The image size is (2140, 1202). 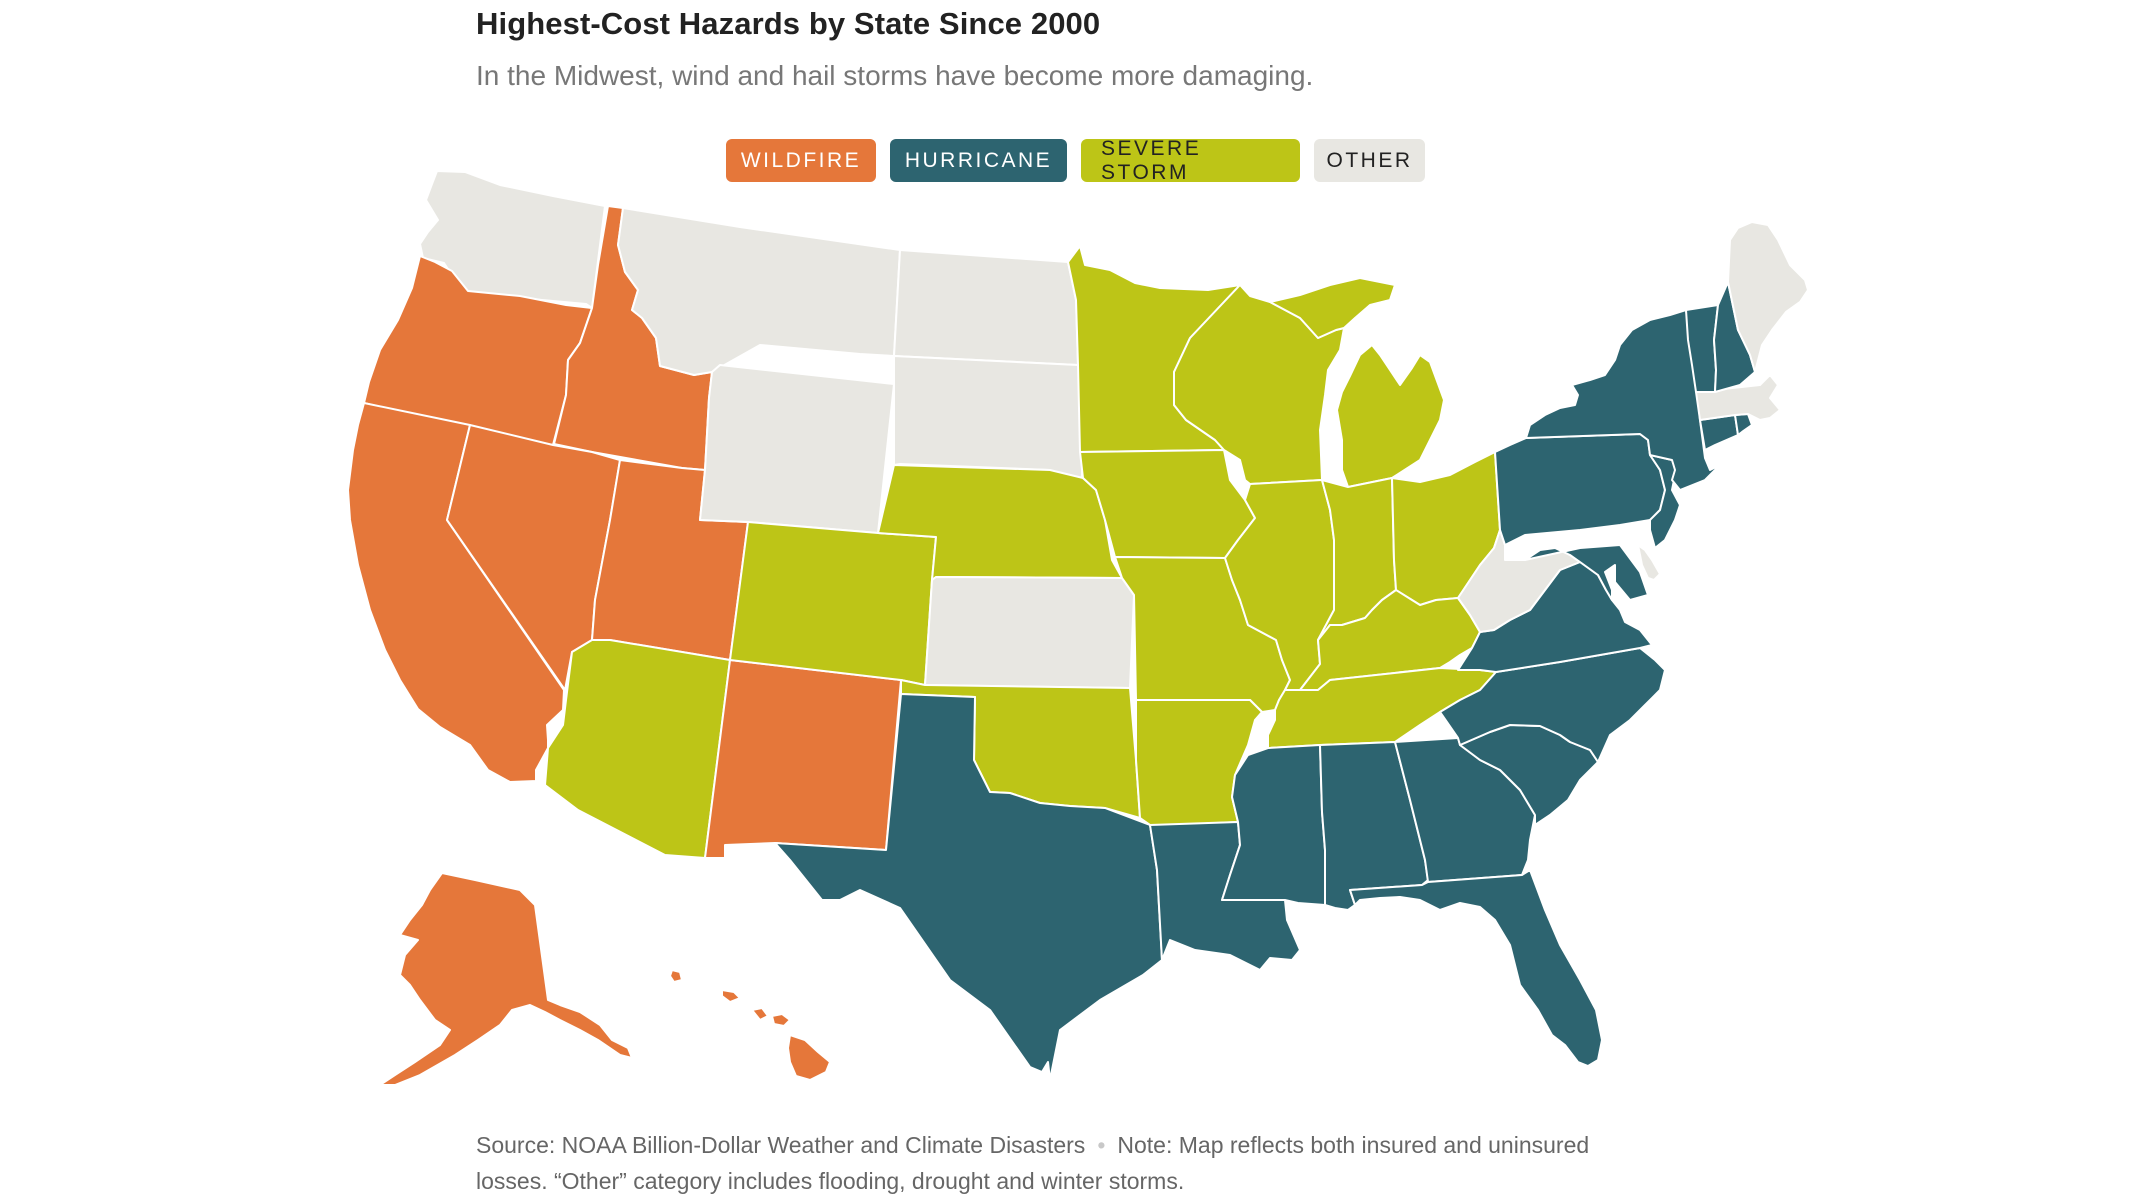 I want to click on legend-wildfire: WILDFIRE, so click(x=801, y=160).